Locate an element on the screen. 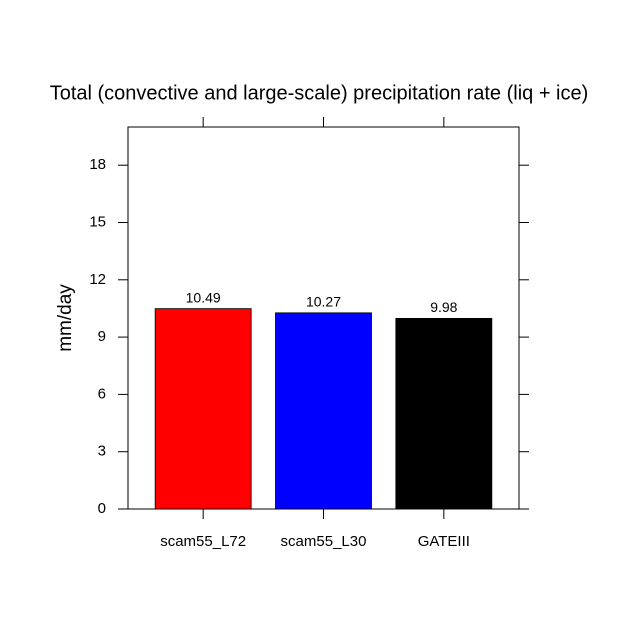 This screenshot has width=637, height=637. y-tick-label: 18 is located at coordinates (97, 164).